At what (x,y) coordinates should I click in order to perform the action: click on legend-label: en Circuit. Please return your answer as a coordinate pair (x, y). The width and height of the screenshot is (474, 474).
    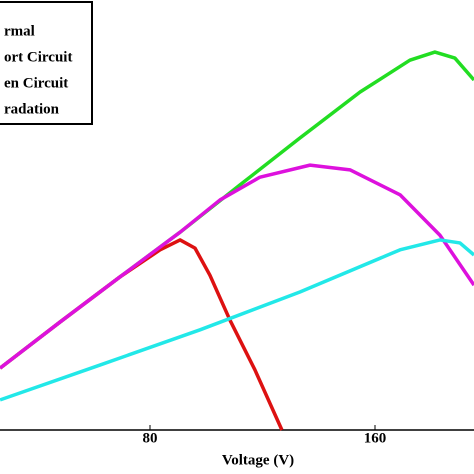
    Looking at the image, I should click on (36, 83).